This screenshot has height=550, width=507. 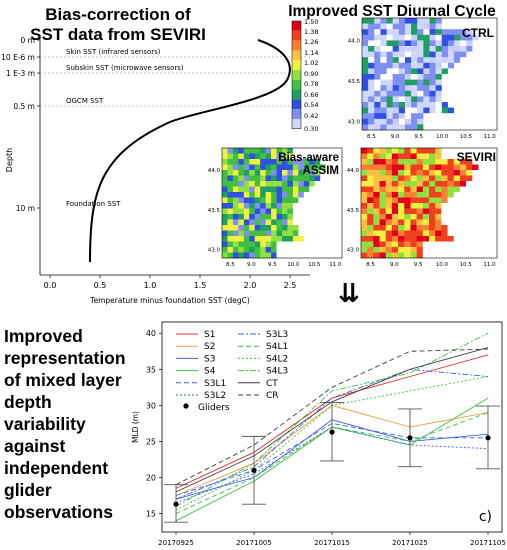 What do you see at coordinates (410, 543) in the screenshot?
I see `chart-x-tick-label: 20171025` at bounding box center [410, 543].